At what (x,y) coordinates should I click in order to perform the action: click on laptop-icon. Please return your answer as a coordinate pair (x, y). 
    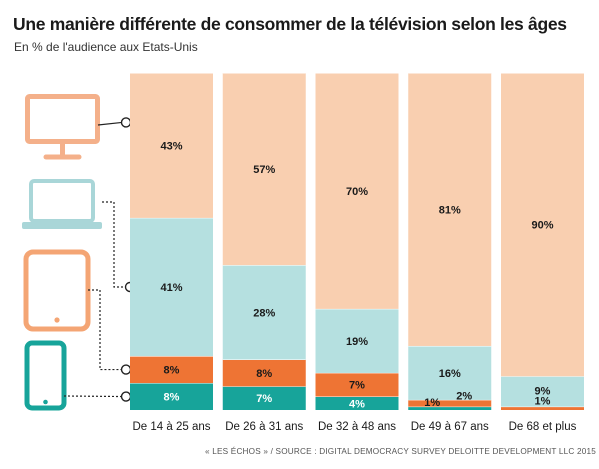
    Looking at the image, I should click on (62, 204).